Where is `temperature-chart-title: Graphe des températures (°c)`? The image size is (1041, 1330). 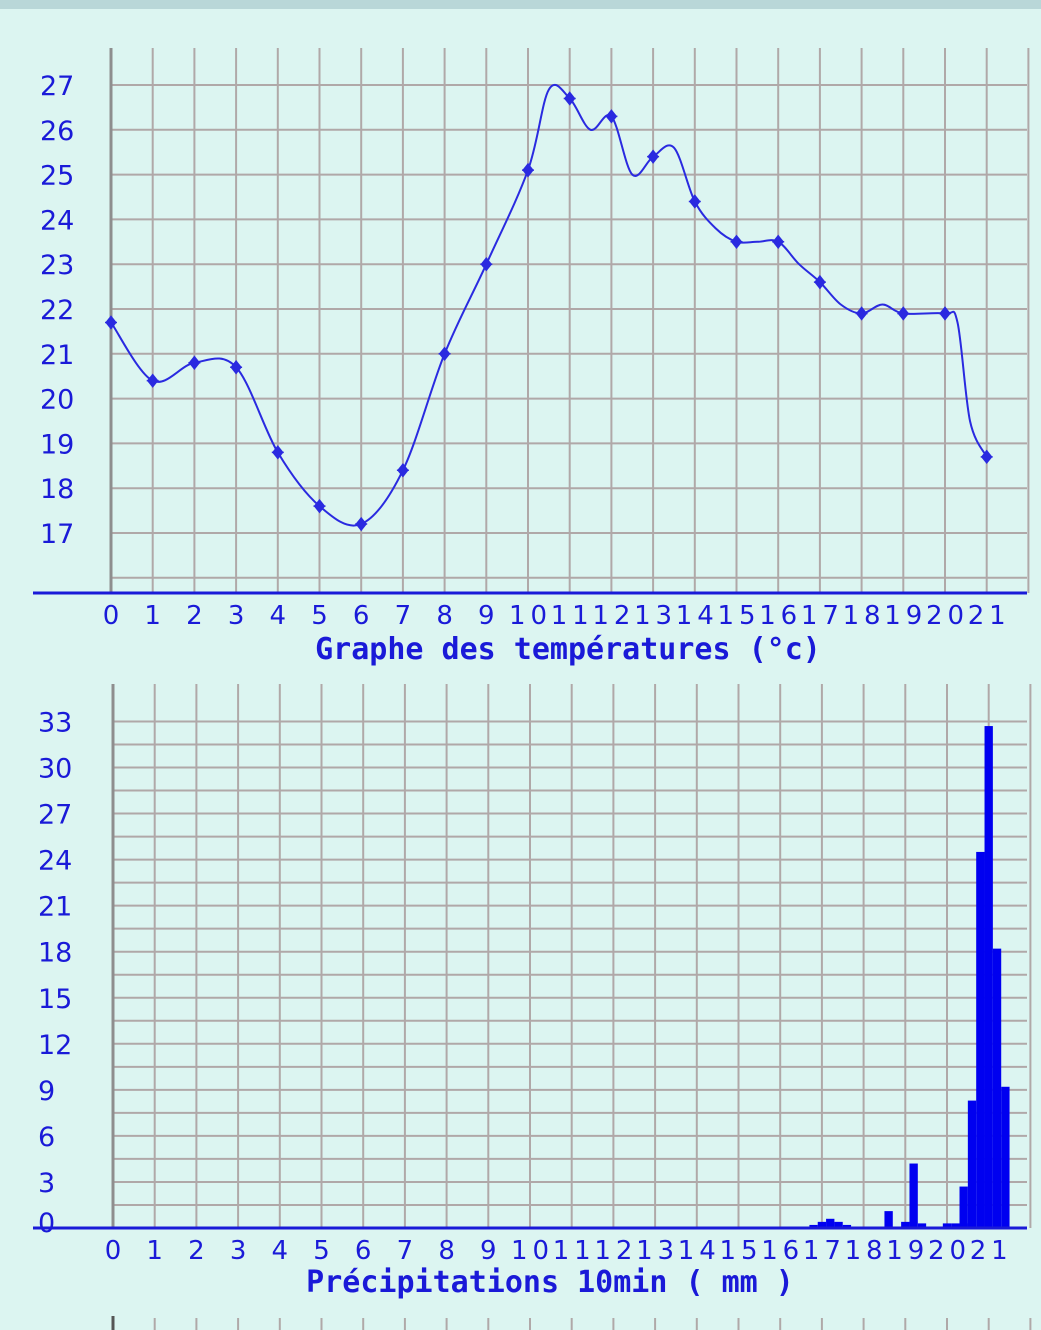 temperature-chart-title: Graphe des températures (°c) is located at coordinates (568, 649).